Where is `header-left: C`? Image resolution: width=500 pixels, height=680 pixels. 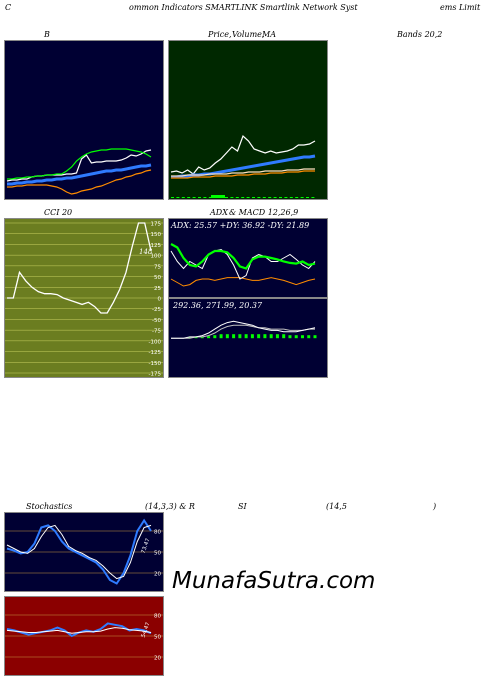
header-left: C is located at coordinates (8, 7).